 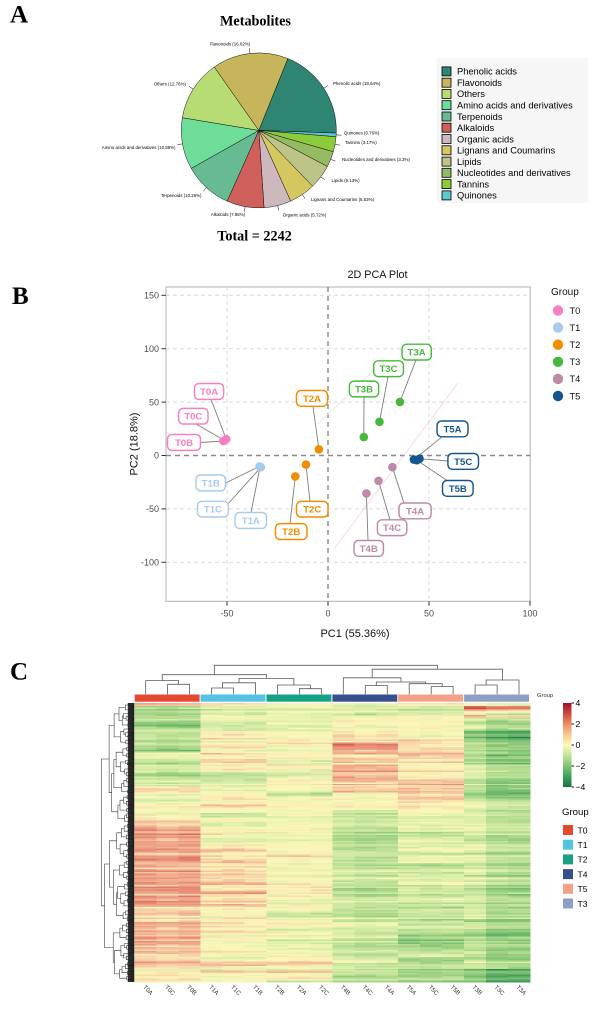 What do you see at coordinates (170, 84) in the screenshot?
I see `svg-text: Others (12.76%)` at bounding box center [170, 84].